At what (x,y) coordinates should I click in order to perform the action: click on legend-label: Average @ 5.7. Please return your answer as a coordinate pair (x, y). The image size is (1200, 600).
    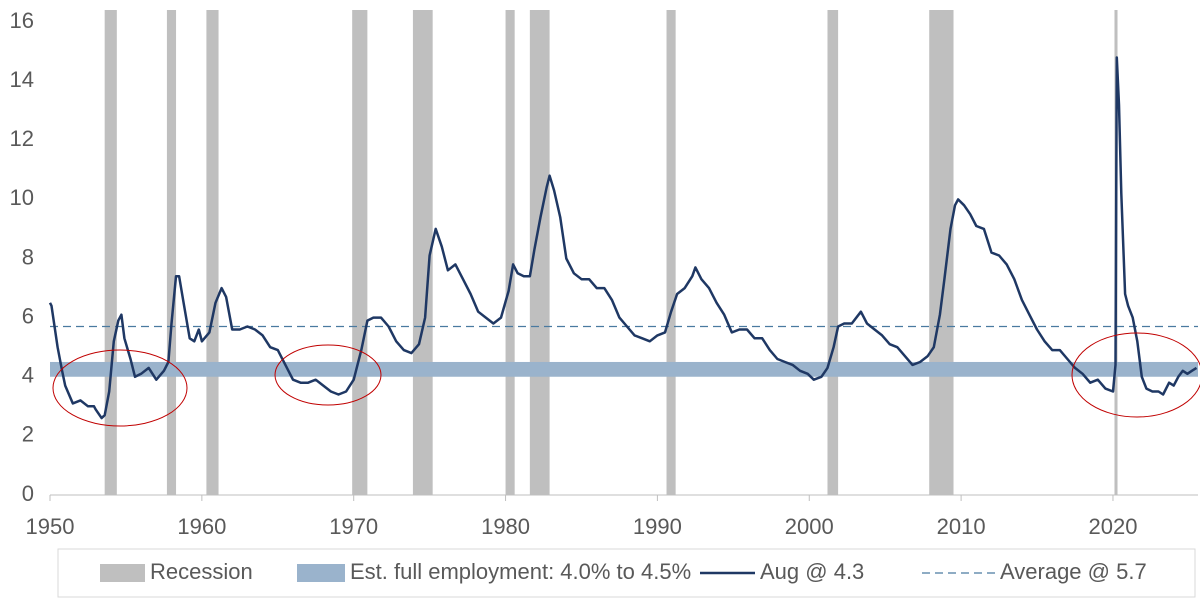
    Looking at the image, I should click on (1073, 571).